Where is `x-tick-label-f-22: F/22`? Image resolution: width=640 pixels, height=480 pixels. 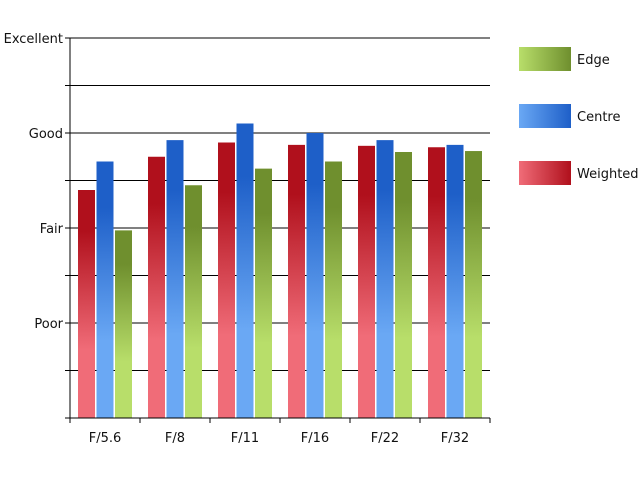
x-tick-label-f-22: F/22 is located at coordinates (385, 438).